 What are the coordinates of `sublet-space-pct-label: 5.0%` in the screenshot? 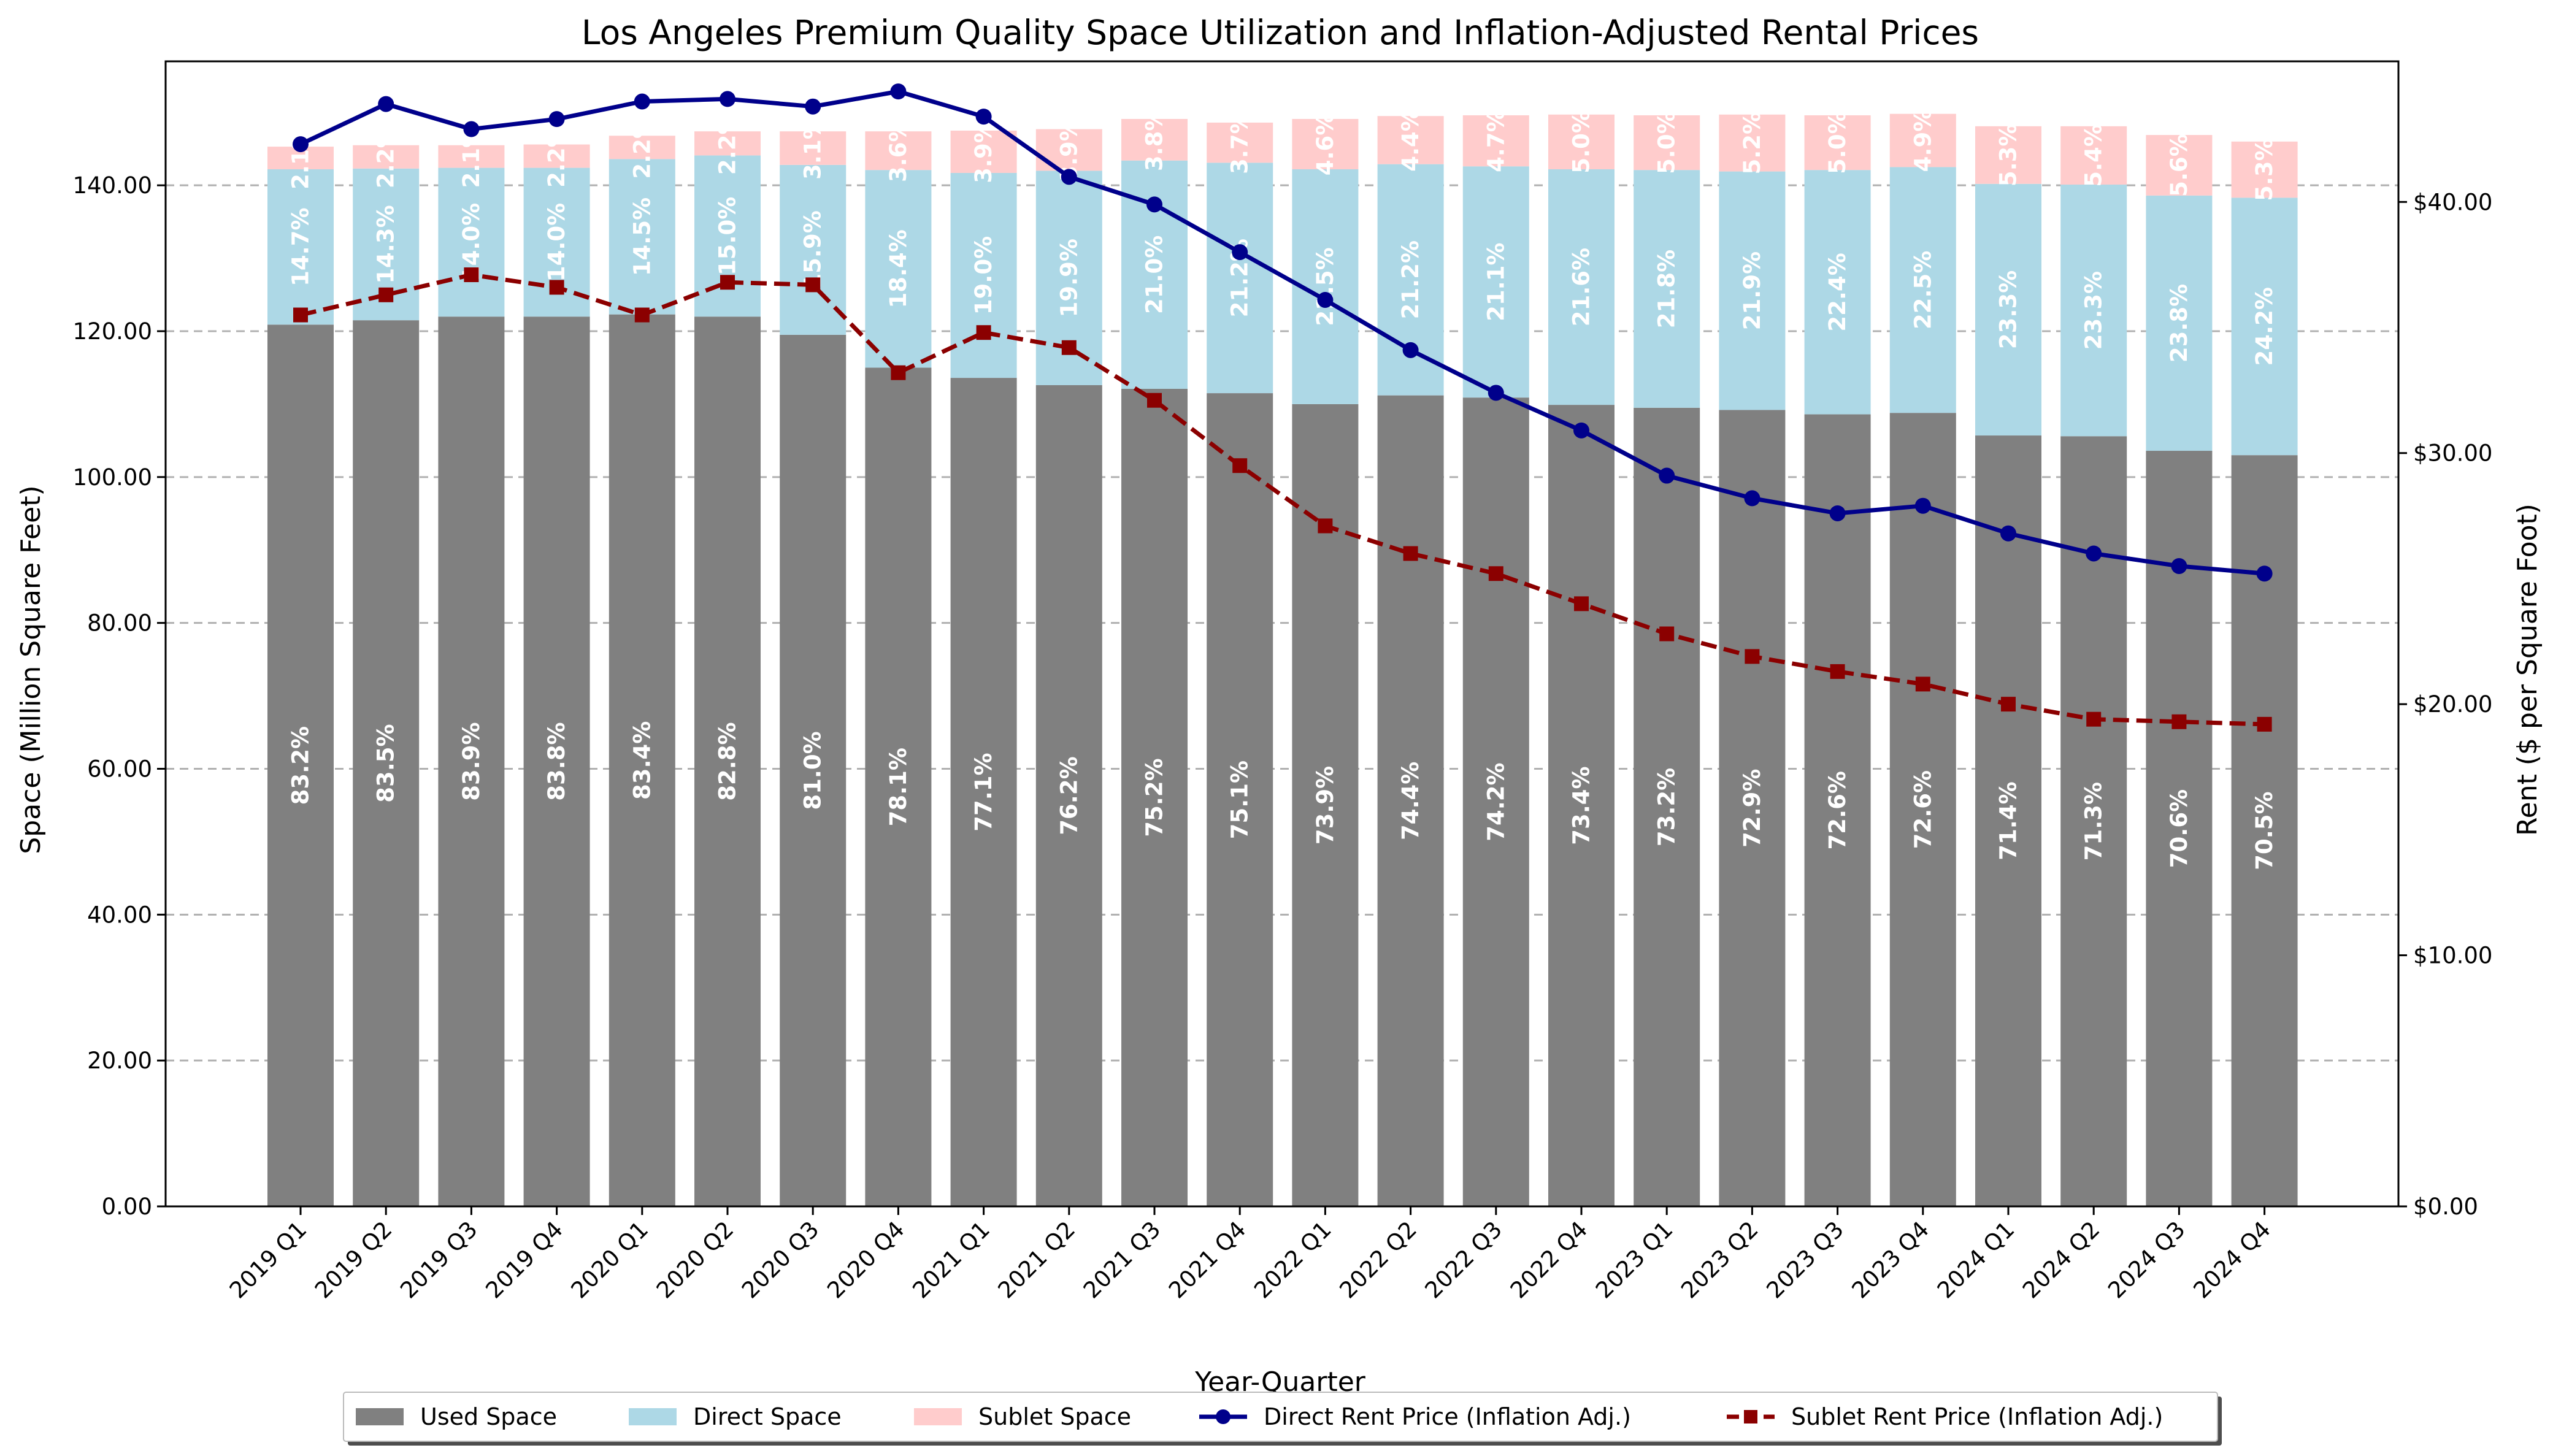 It's located at (1582, 142).